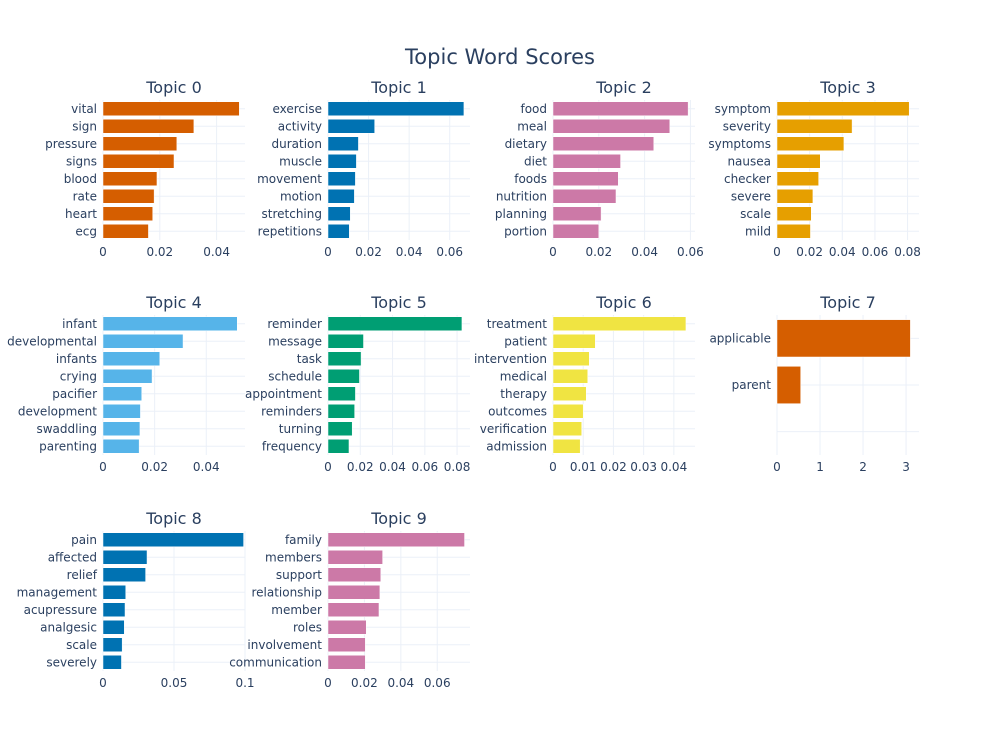 The image size is (1000, 750). Describe the element at coordinates (81, 214) in the screenshot. I see `y-tick-label: heart` at that location.